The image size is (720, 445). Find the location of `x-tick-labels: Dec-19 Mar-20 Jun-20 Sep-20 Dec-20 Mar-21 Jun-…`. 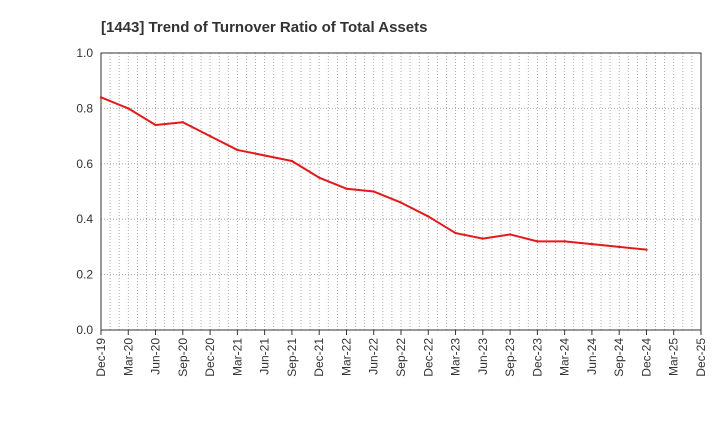

x-tick-labels: Dec-19 Mar-20 Jun-20 Sep-20 Dec-20 Mar-21 Jun-… is located at coordinates (401, 357).